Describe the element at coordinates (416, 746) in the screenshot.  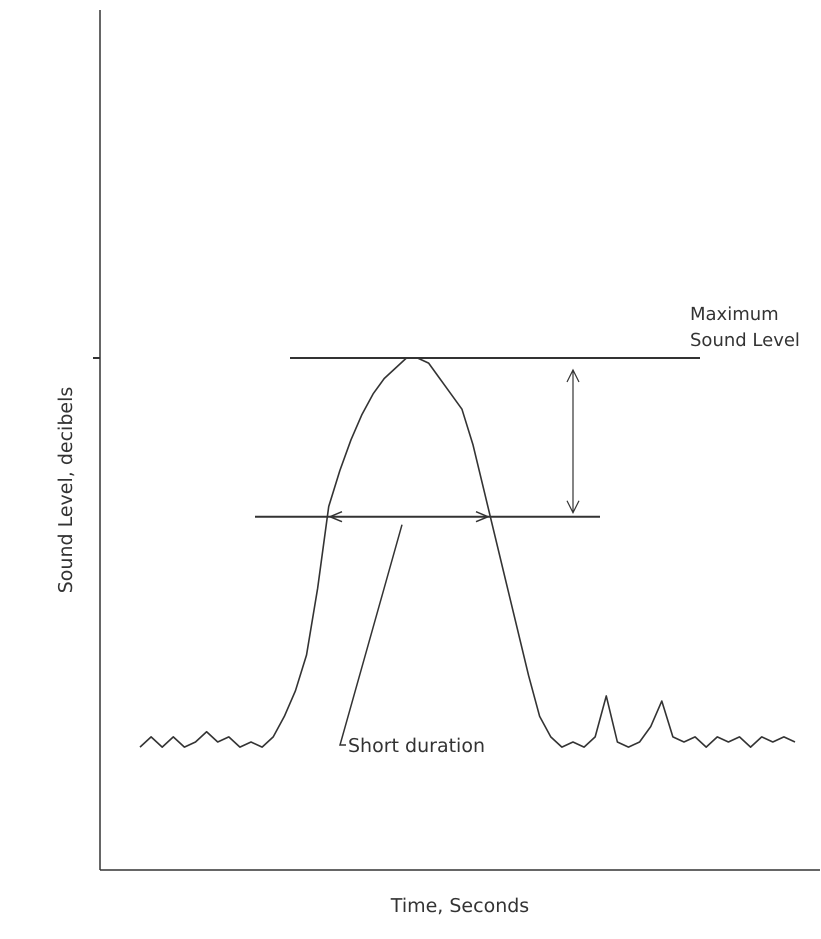
I see `annotation: Short duration` at that location.